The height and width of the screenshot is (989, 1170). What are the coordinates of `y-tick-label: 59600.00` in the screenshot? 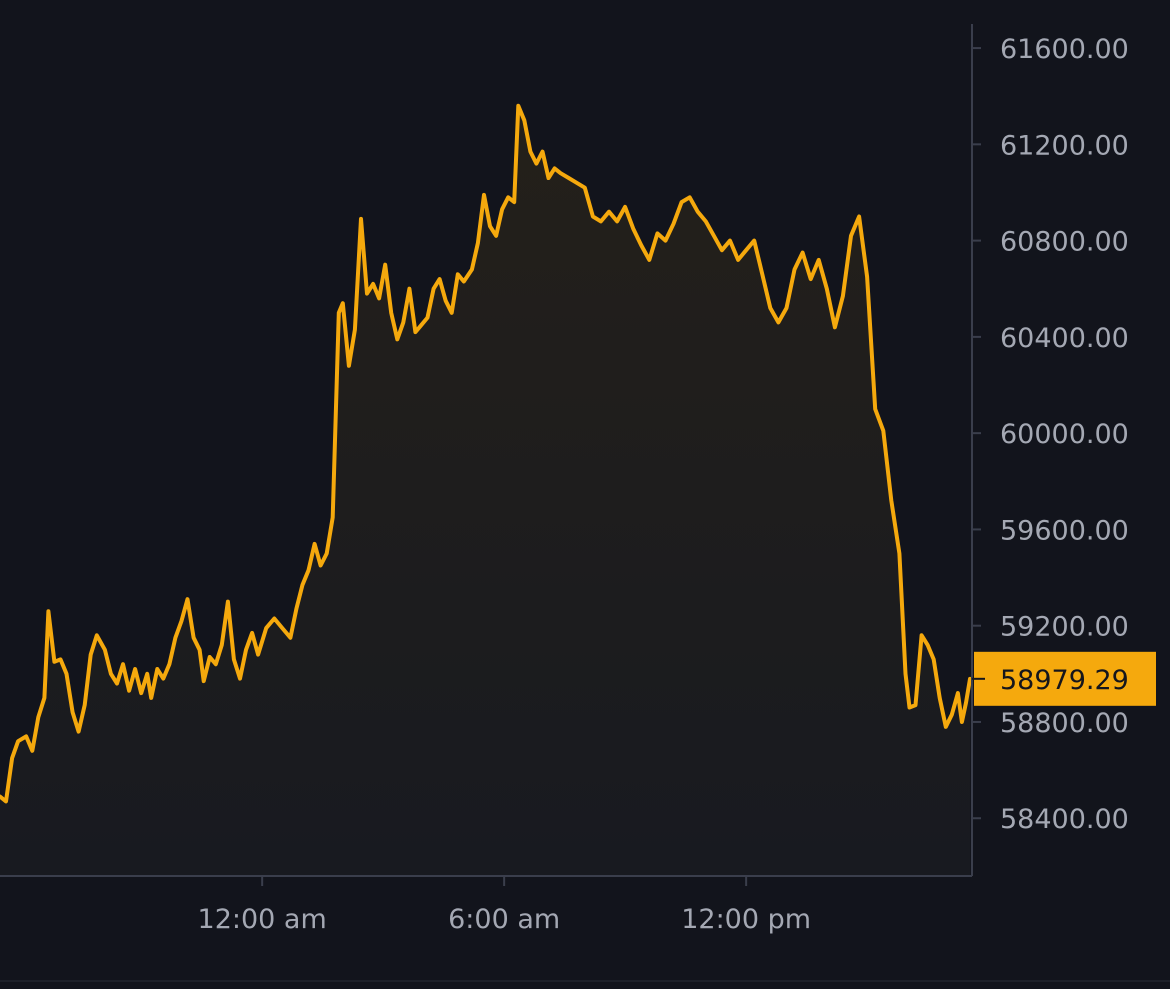 It's located at (1064, 530).